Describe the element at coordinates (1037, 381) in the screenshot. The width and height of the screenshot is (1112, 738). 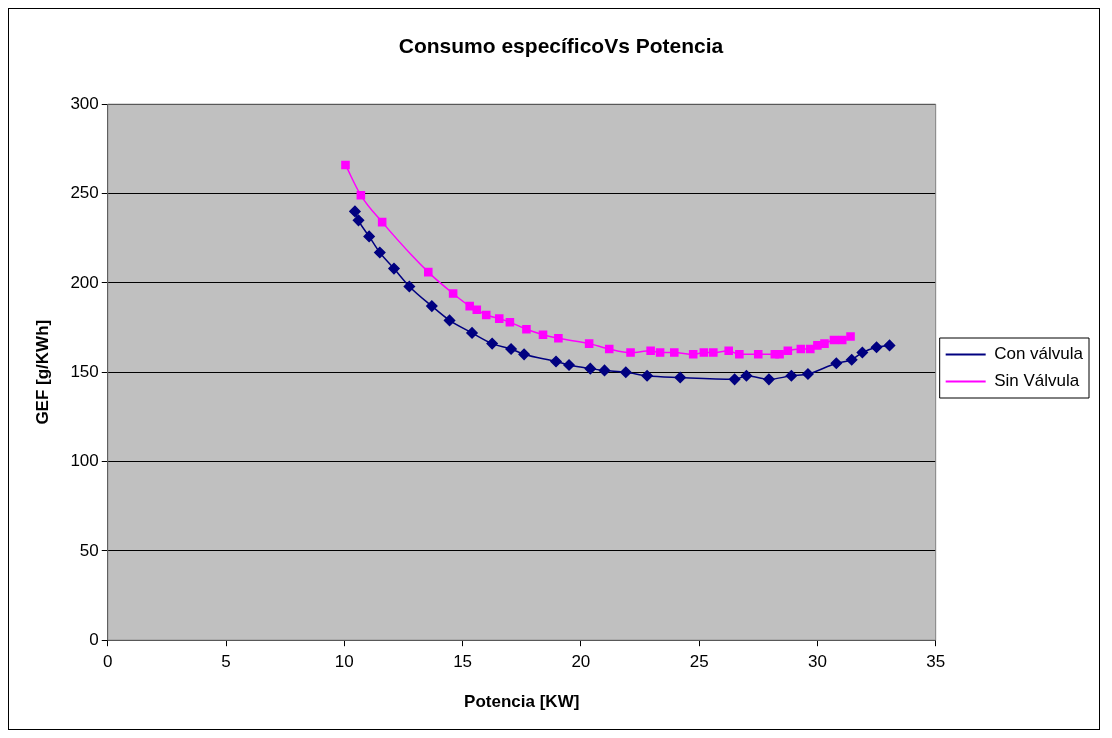
I see `legend-label: Sin Válvula` at that location.